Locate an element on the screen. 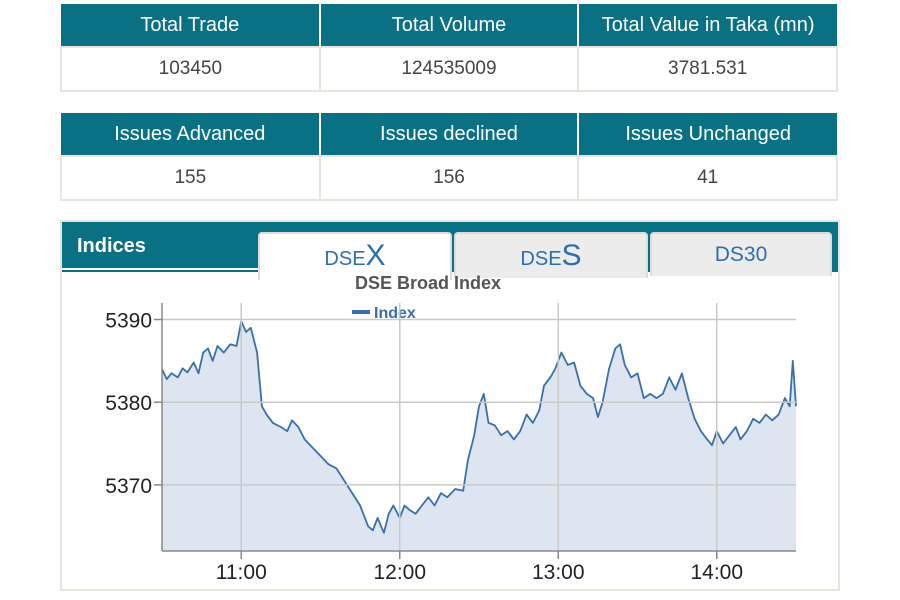  issues-unchanged-value: 41 is located at coordinates (707, 178).